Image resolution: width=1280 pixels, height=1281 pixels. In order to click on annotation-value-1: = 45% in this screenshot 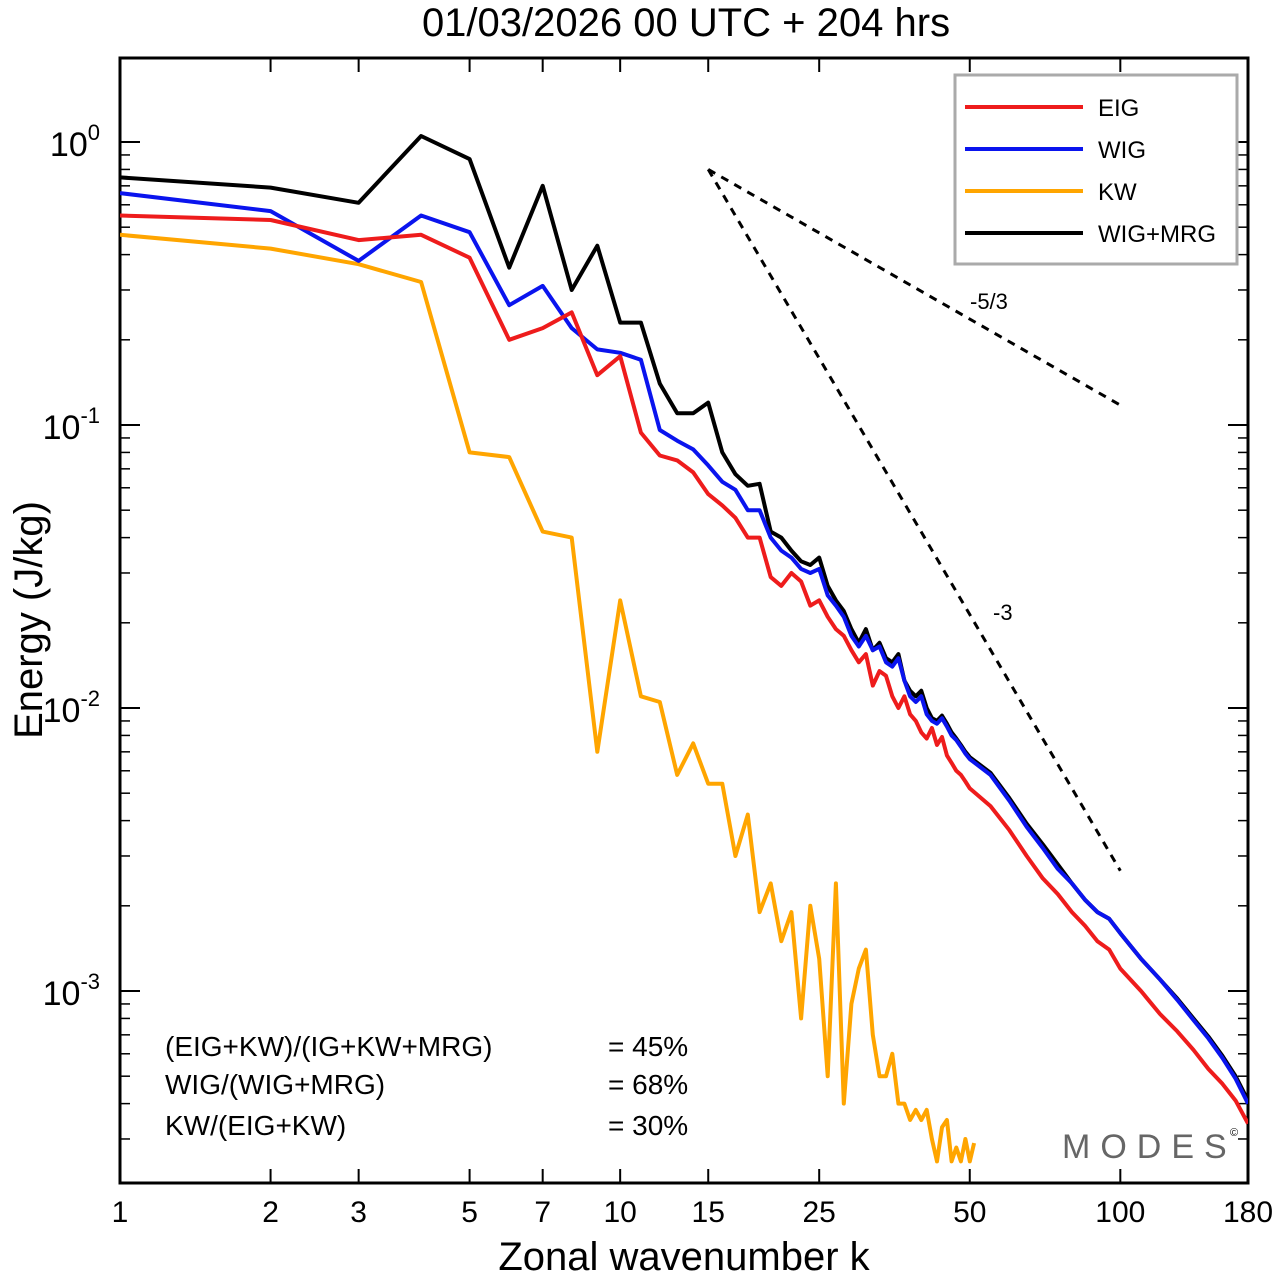, I will do `click(648, 1046)`.